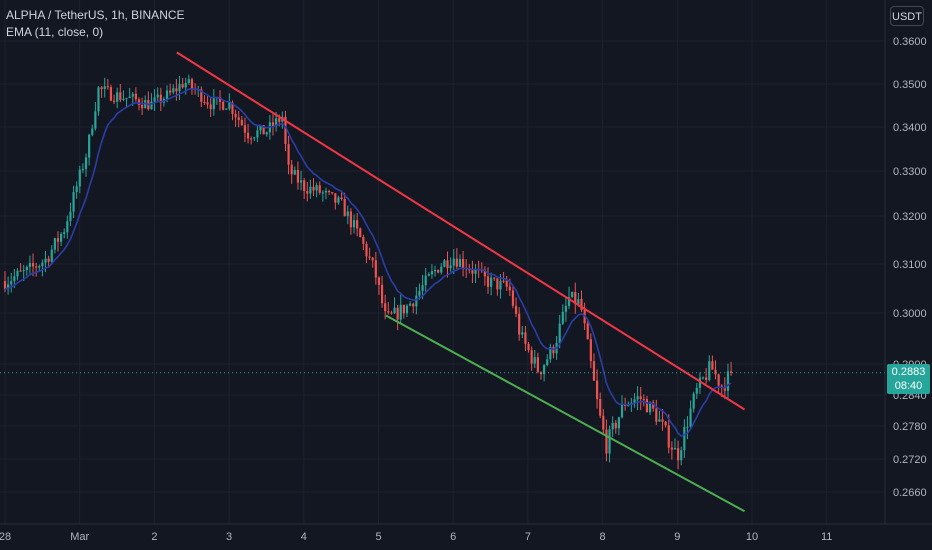 This screenshot has width=932, height=550. I want to click on indicator-title: EMA (11, close, 0), so click(55, 32).